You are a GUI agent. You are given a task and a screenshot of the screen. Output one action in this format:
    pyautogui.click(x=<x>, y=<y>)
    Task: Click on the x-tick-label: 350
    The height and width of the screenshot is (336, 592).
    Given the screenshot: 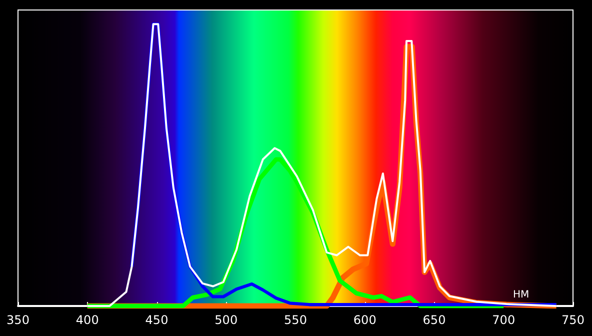 What is the action you would take?
    pyautogui.click(x=18, y=320)
    